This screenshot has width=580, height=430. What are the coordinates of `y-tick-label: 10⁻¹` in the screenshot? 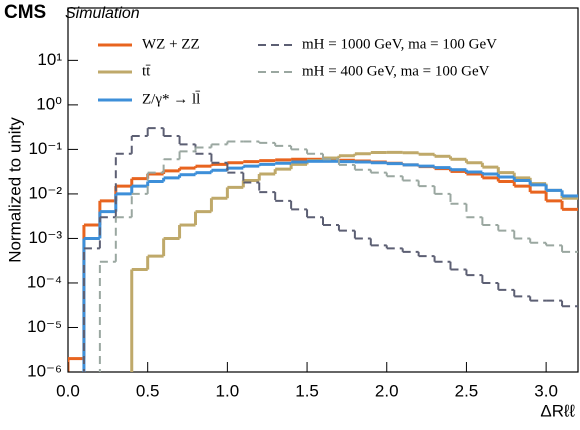 It's located at (45, 148).